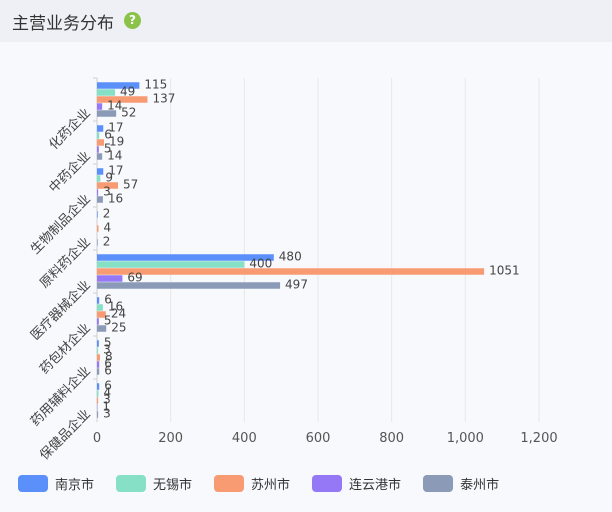 This screenshot has width=612, height=512. Describe the element at coordinates (109, 356) in the screenshot. I see `data-label: 8` at that location.